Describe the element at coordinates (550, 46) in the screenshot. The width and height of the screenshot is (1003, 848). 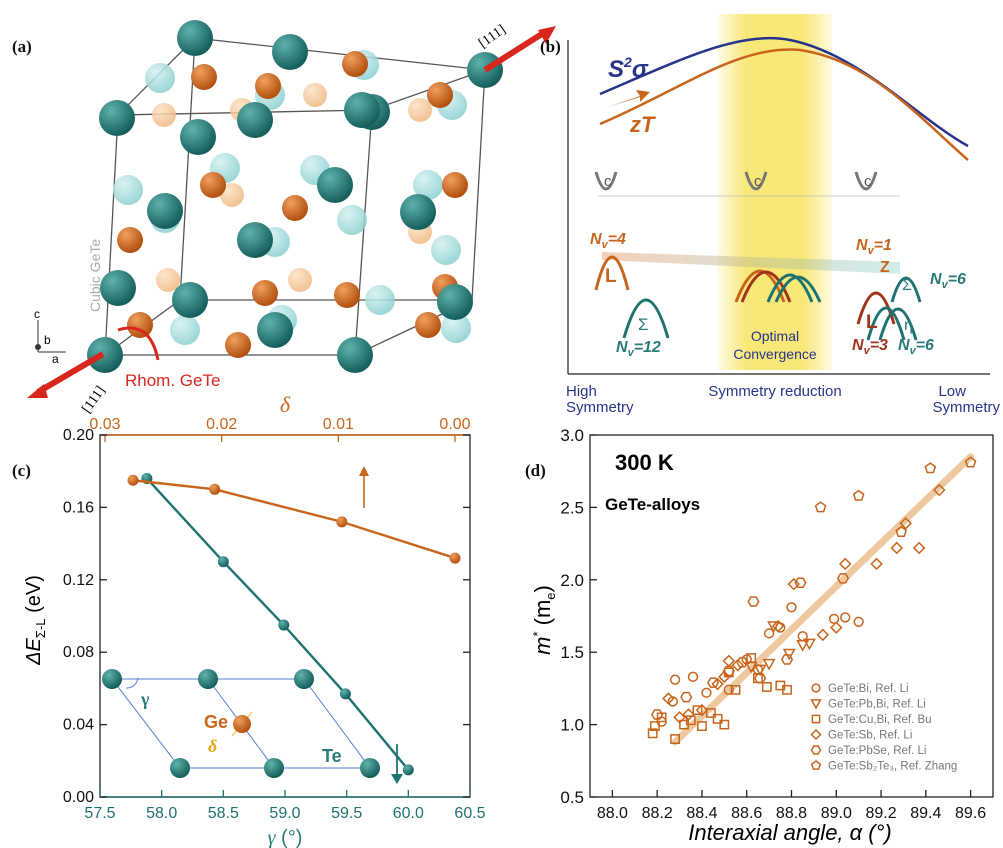
I see `panel-b-label: (b)` at that location.